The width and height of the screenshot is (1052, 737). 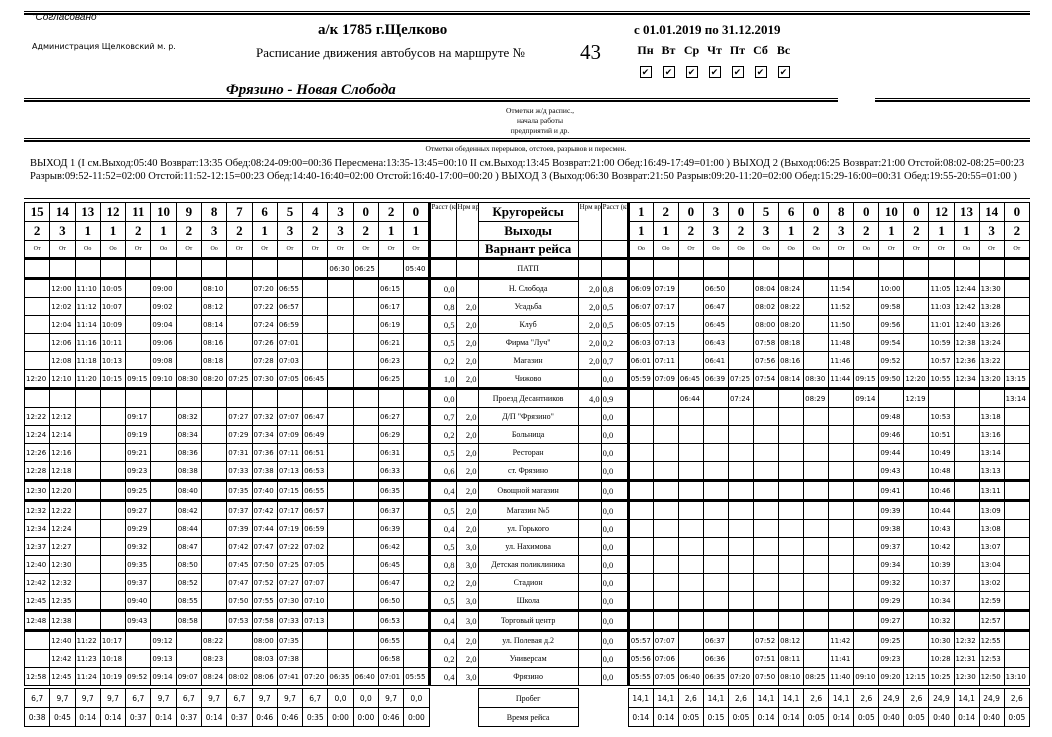 What do you see at coordinates (1017, 249) in the screenshot?
I see `trip-type: От` at bounding box center [1017, 249].